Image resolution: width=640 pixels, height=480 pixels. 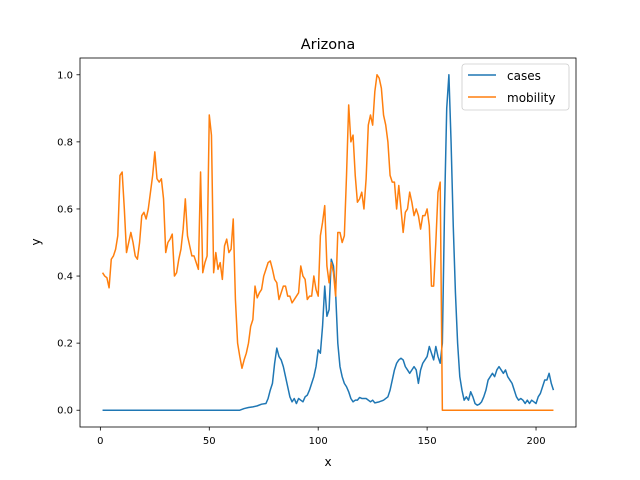 I want to click on x-tick-label: 100, so click(x=318, y=441).